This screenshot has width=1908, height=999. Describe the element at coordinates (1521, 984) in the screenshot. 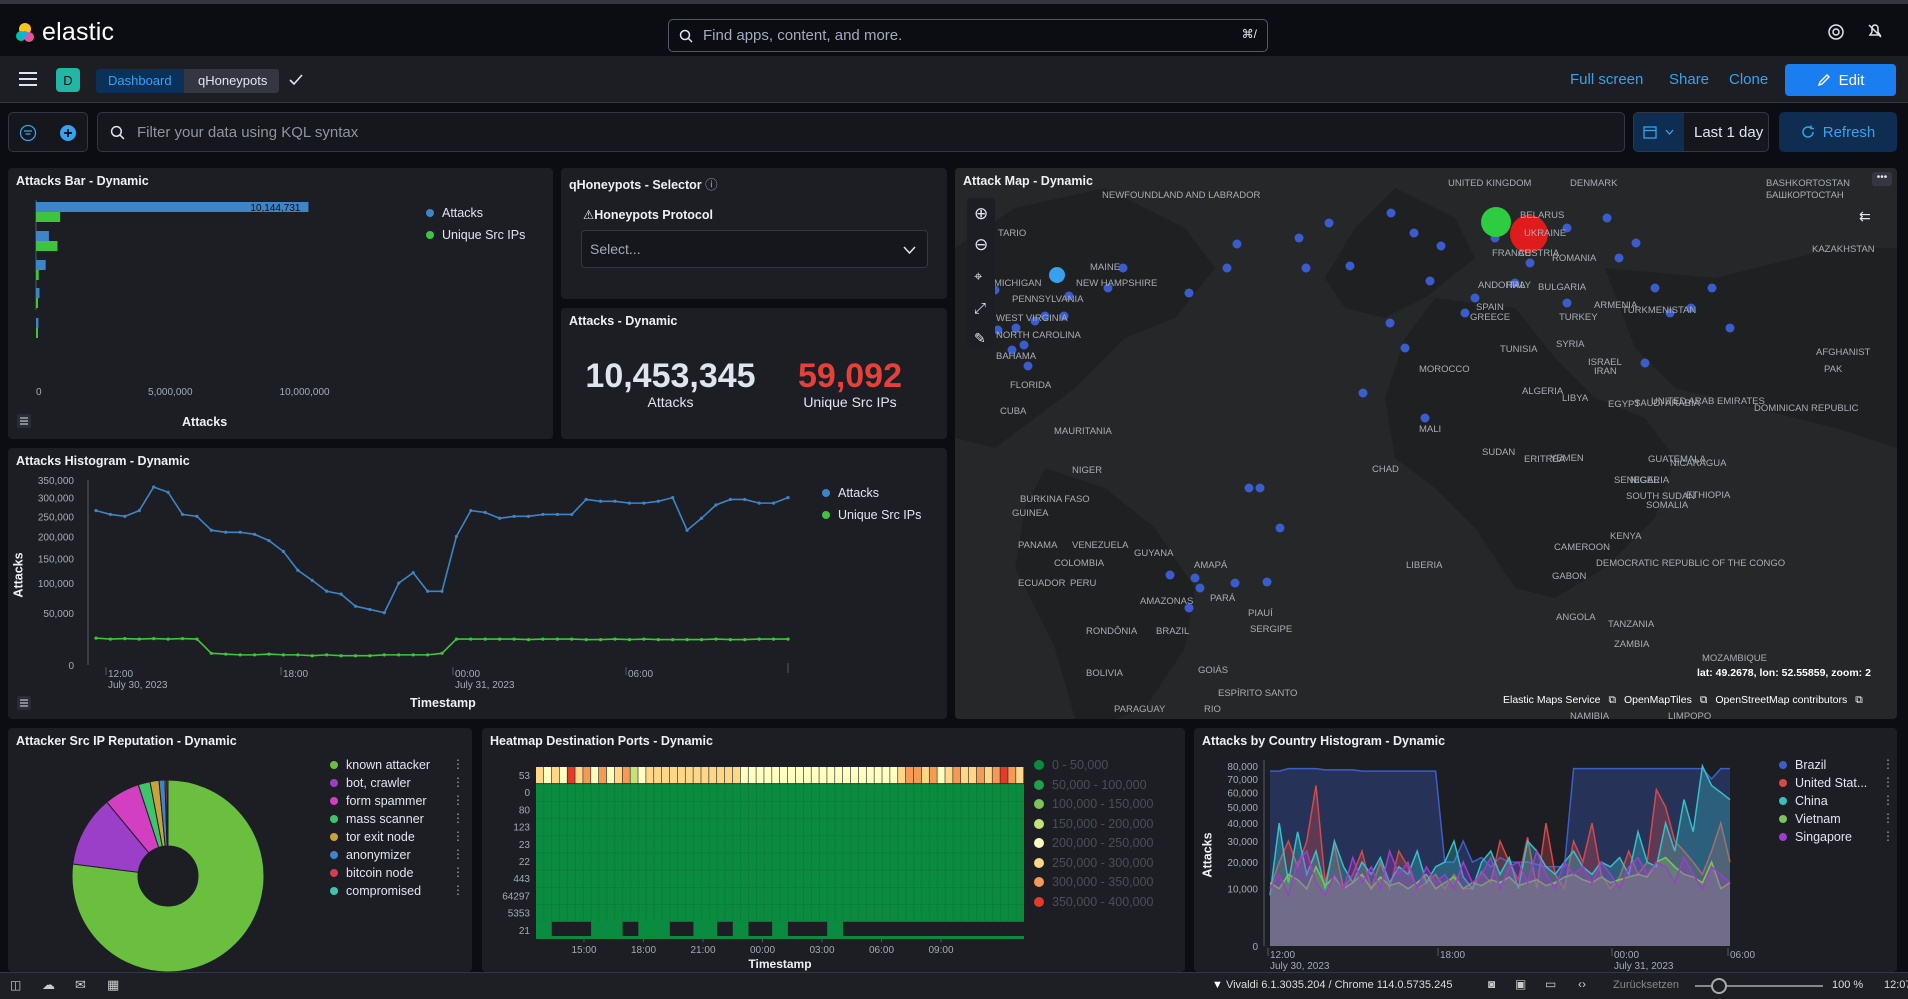

I see `image-icon: ▣` at that location.